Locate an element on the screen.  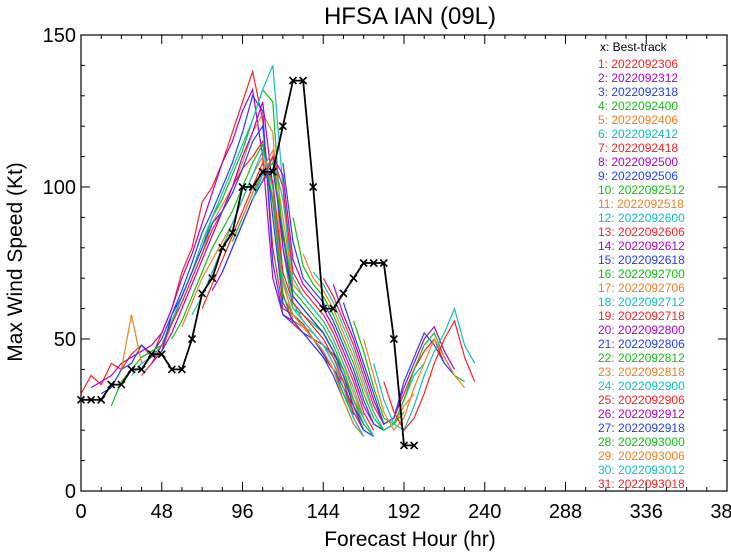
legend-item-17: 17: 2022092706 is located at coordinates (641, 288).